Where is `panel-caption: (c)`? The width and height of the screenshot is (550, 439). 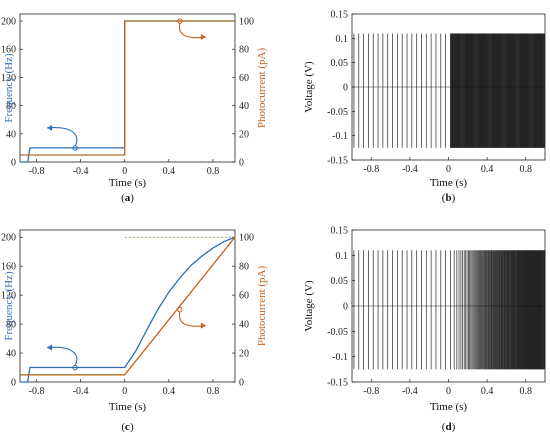 panel-caption: (c) is located at coordinates (127, 427).